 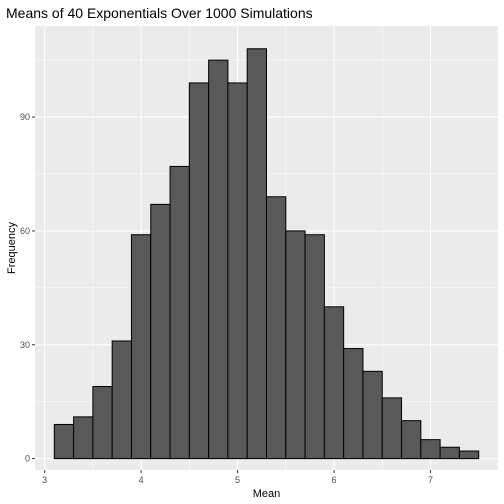 What do you see at coordinates (27, 459) in the screenshot?
I see `y-tick-label: 0` at bounding box center [27, 459].